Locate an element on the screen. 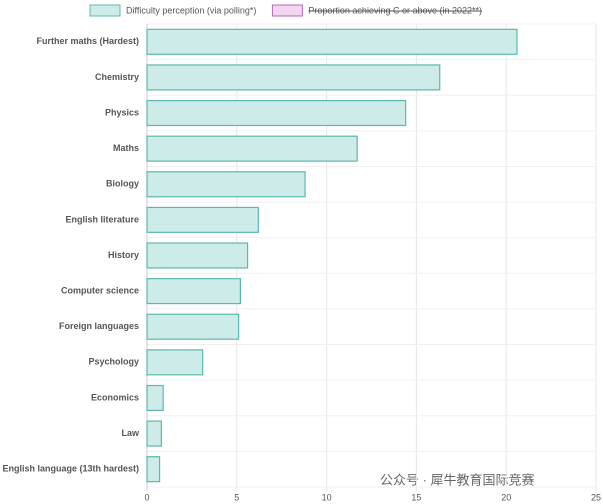  y-tick-label: History is located at coordinates (123, 255).